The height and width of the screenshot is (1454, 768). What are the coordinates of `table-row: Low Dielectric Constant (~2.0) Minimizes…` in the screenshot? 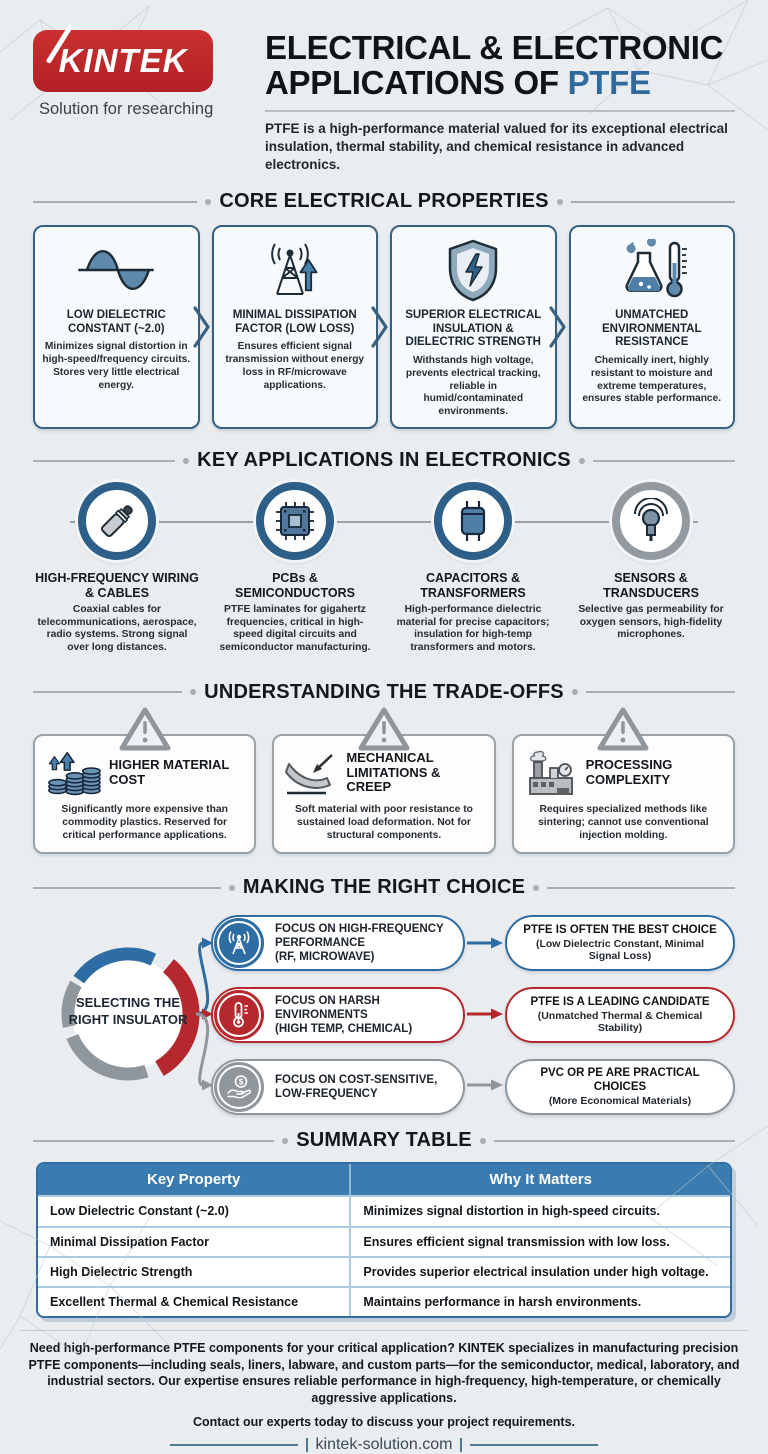 It's located at (384, 1210).